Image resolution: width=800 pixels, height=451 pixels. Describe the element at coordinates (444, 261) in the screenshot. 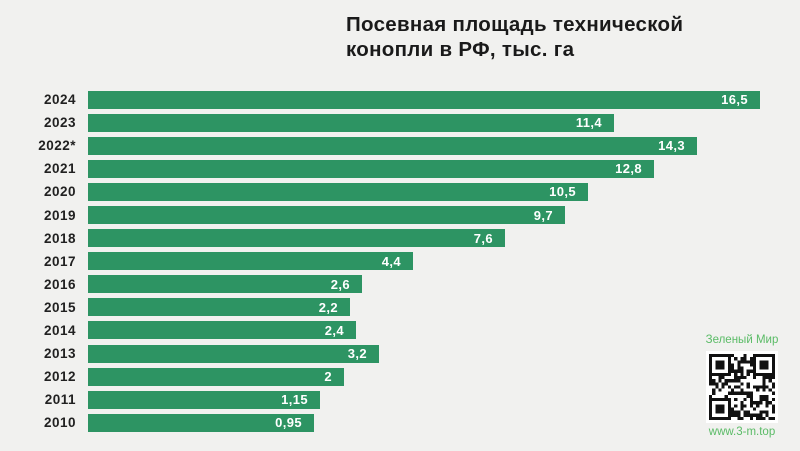

I see `bar-track: 4,4` at that location.